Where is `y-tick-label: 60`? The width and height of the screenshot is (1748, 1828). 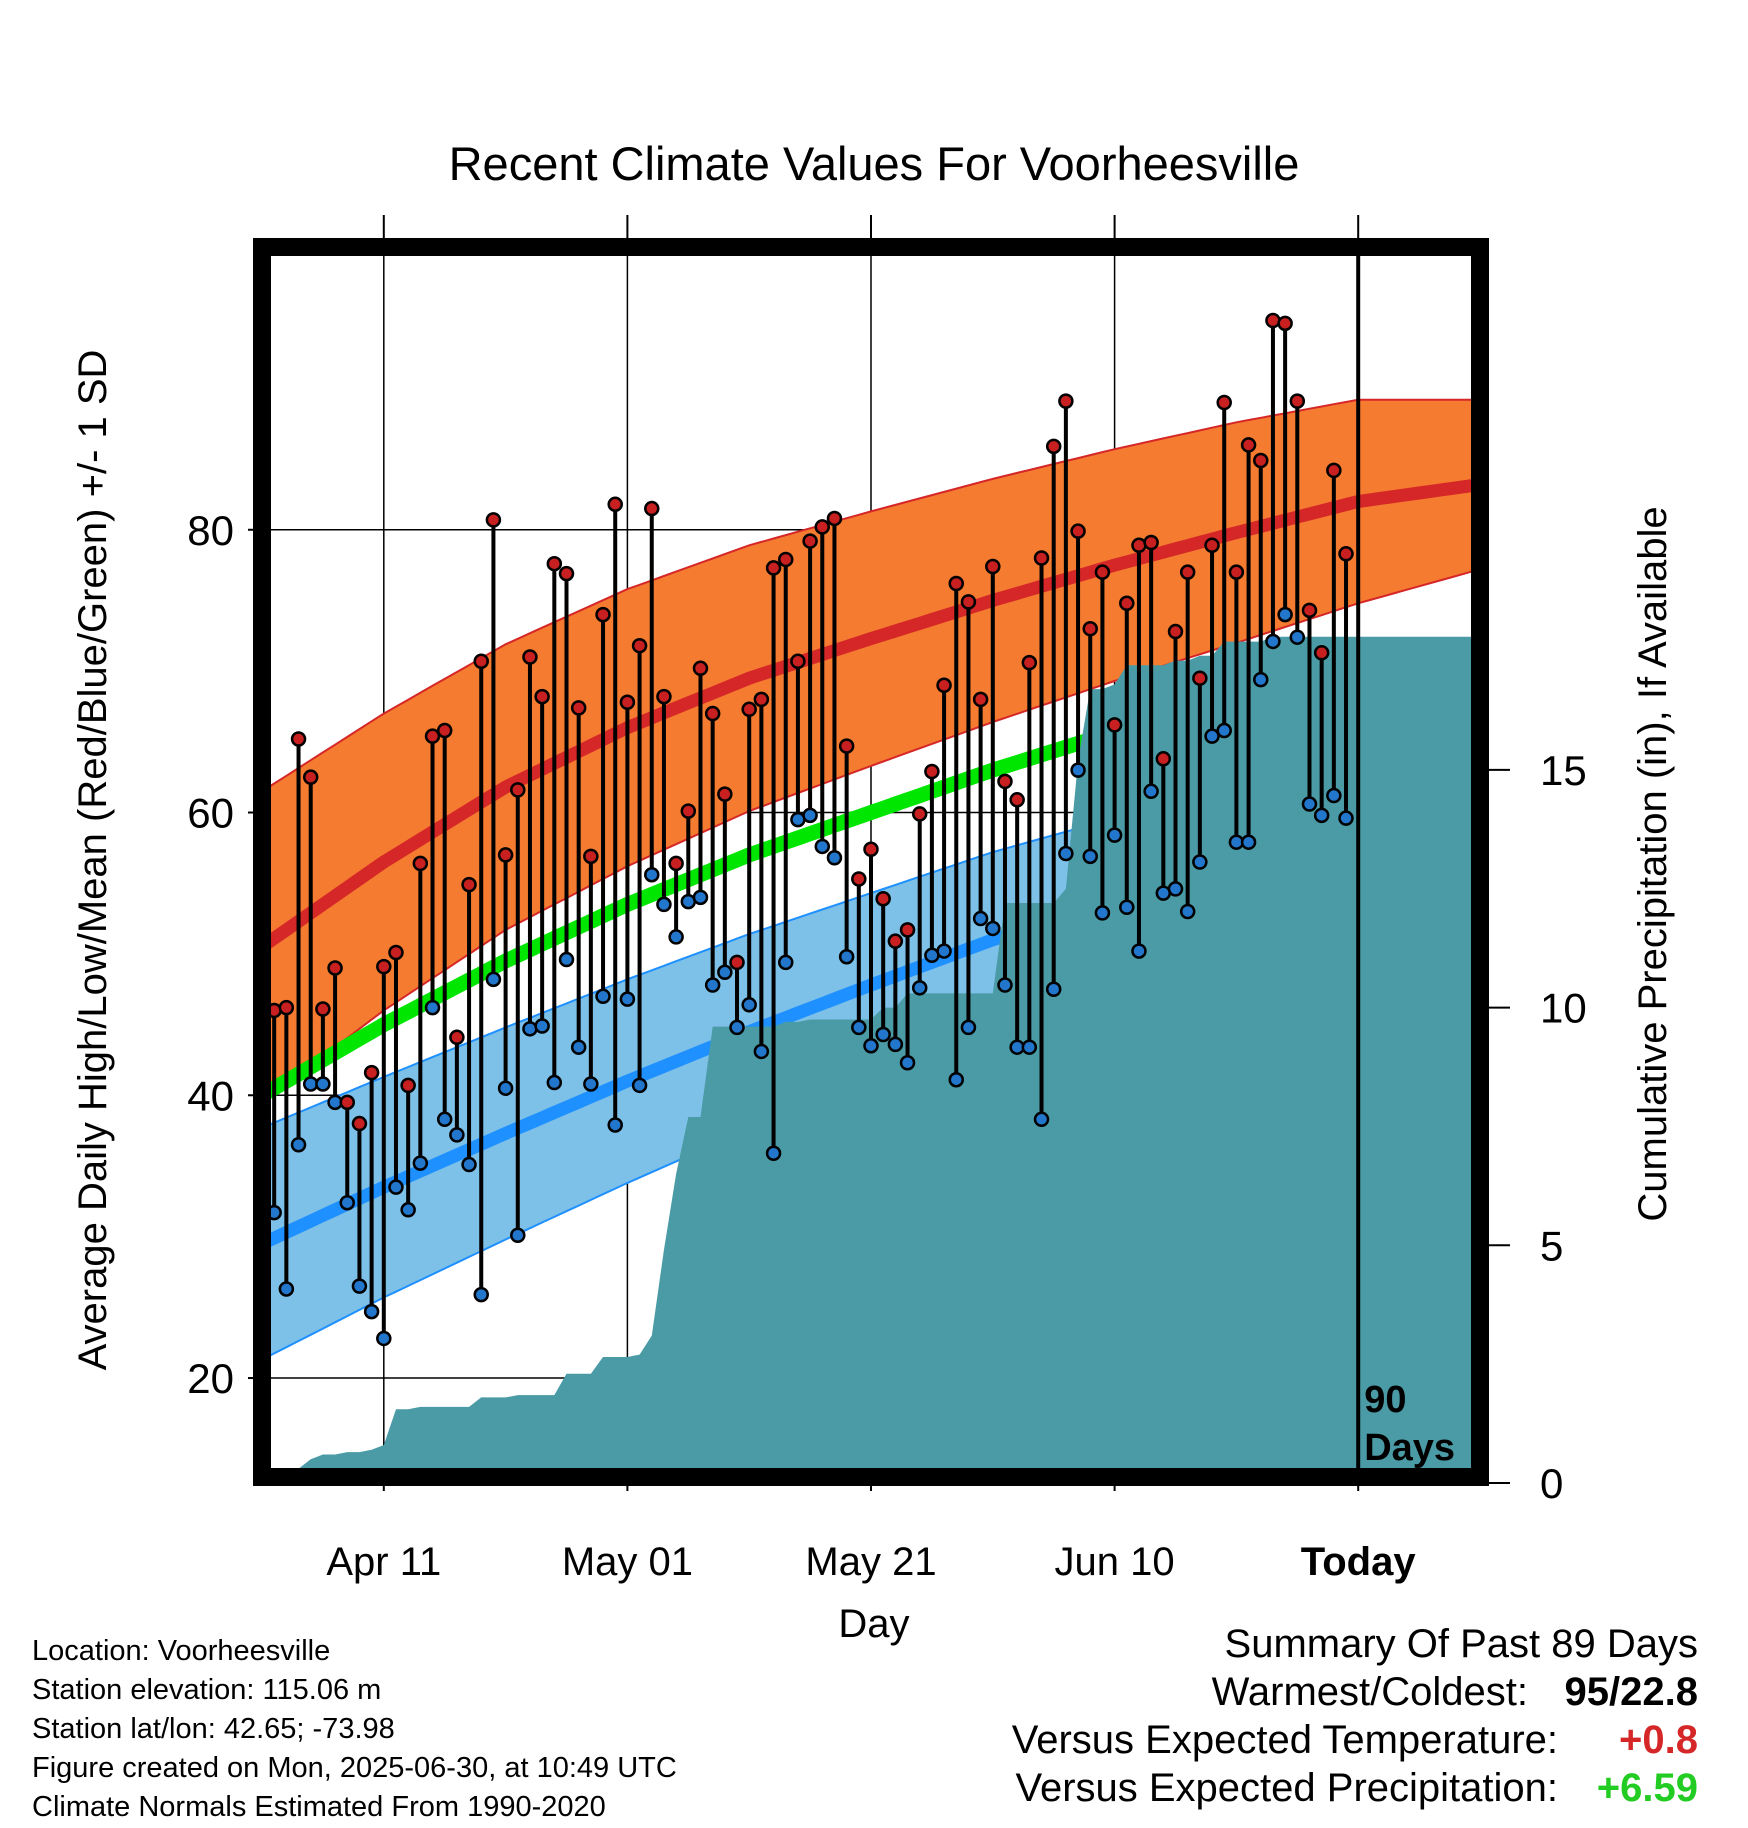 y-tick-label: 60 is located at coordinates (210, 813).